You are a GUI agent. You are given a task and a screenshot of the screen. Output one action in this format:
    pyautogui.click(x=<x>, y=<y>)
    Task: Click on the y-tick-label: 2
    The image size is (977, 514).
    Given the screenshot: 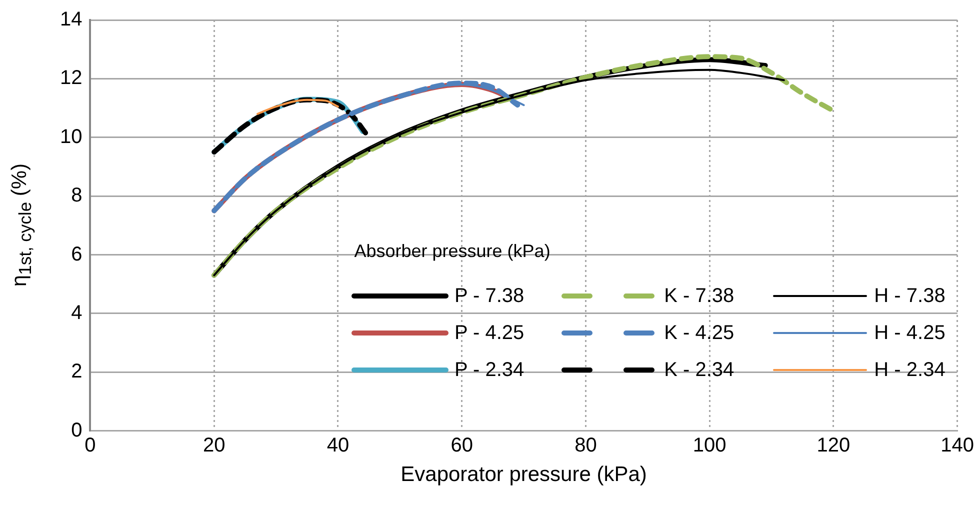 What is the action you would take?
    pyautogui.click(x=76, y=371)
    